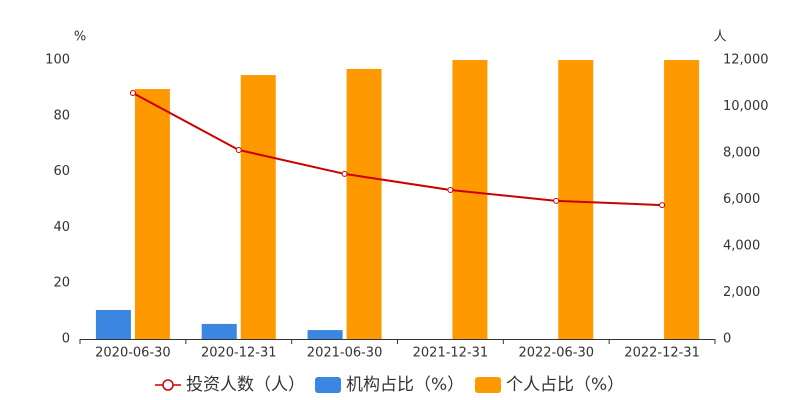 The image size is (800, 400). Describe the element at coordinates (565, 385) in the screenshot. I see `legend-label: 个人占比（%）` at that location.